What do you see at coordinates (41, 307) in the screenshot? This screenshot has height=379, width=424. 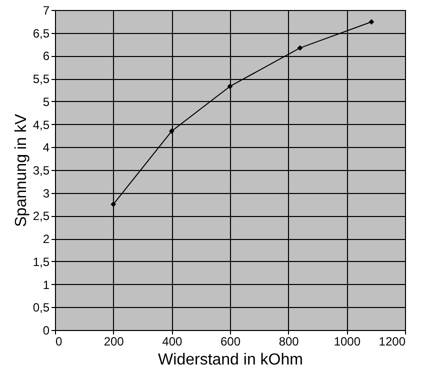 I see `y-tick-label: 0,5` at bounding box center [41, 307].